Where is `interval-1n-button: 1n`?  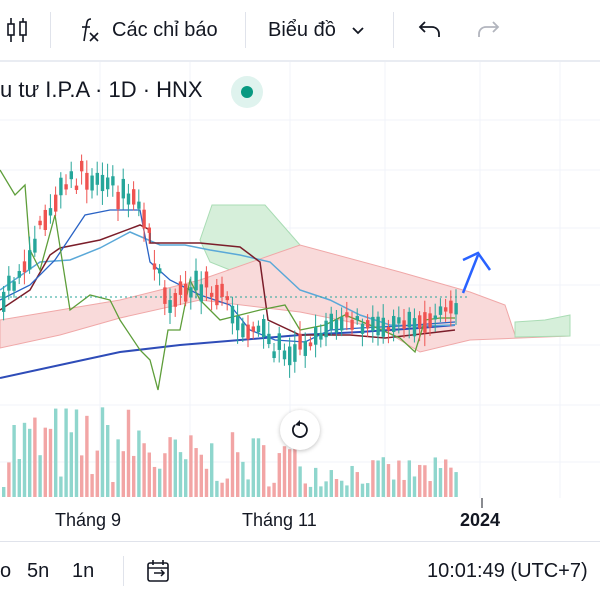 interval-1n-button: 1n is located at coordinates (83, 570).